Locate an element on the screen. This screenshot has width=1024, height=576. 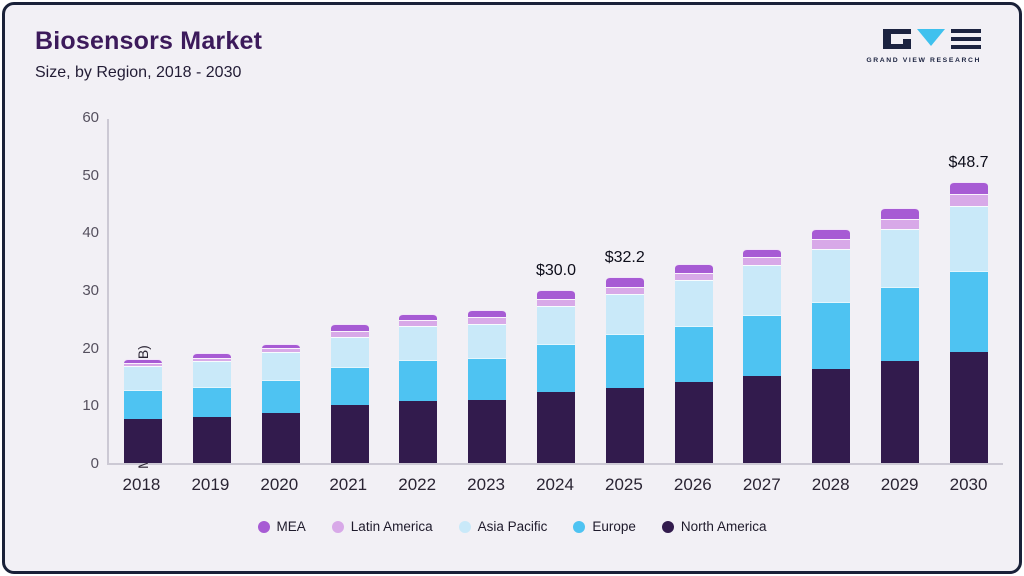
legend-label: Latin America is located at coordinates (391, 526).